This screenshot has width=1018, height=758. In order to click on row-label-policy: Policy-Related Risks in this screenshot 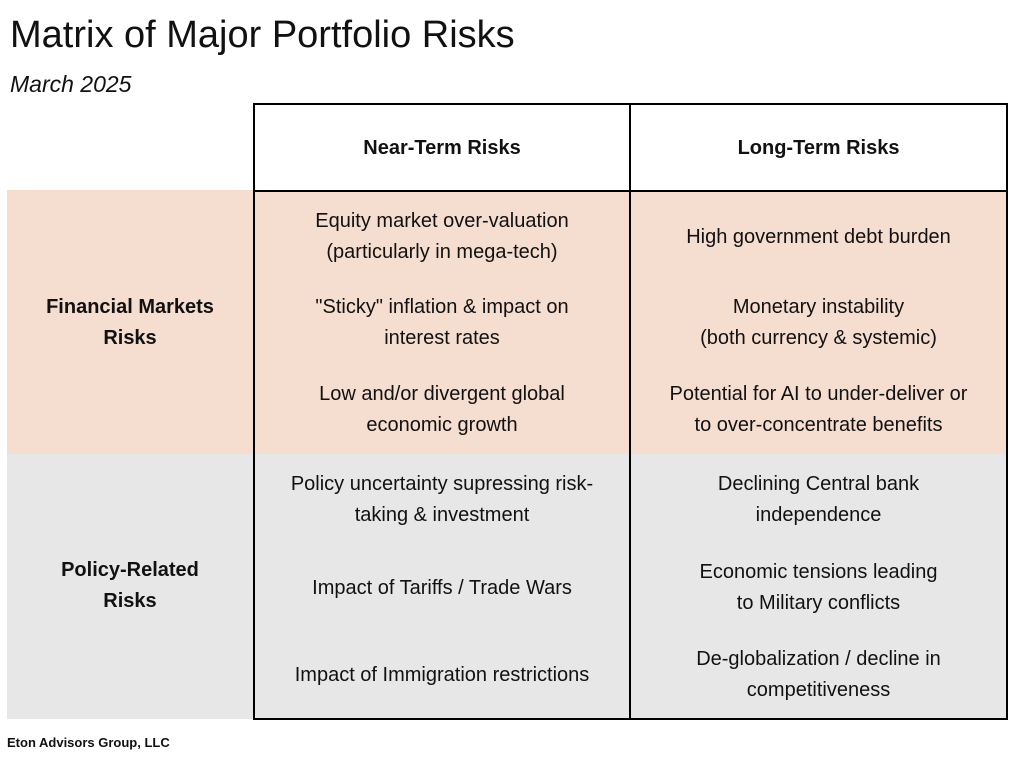, I will do `click(130, 586)`.